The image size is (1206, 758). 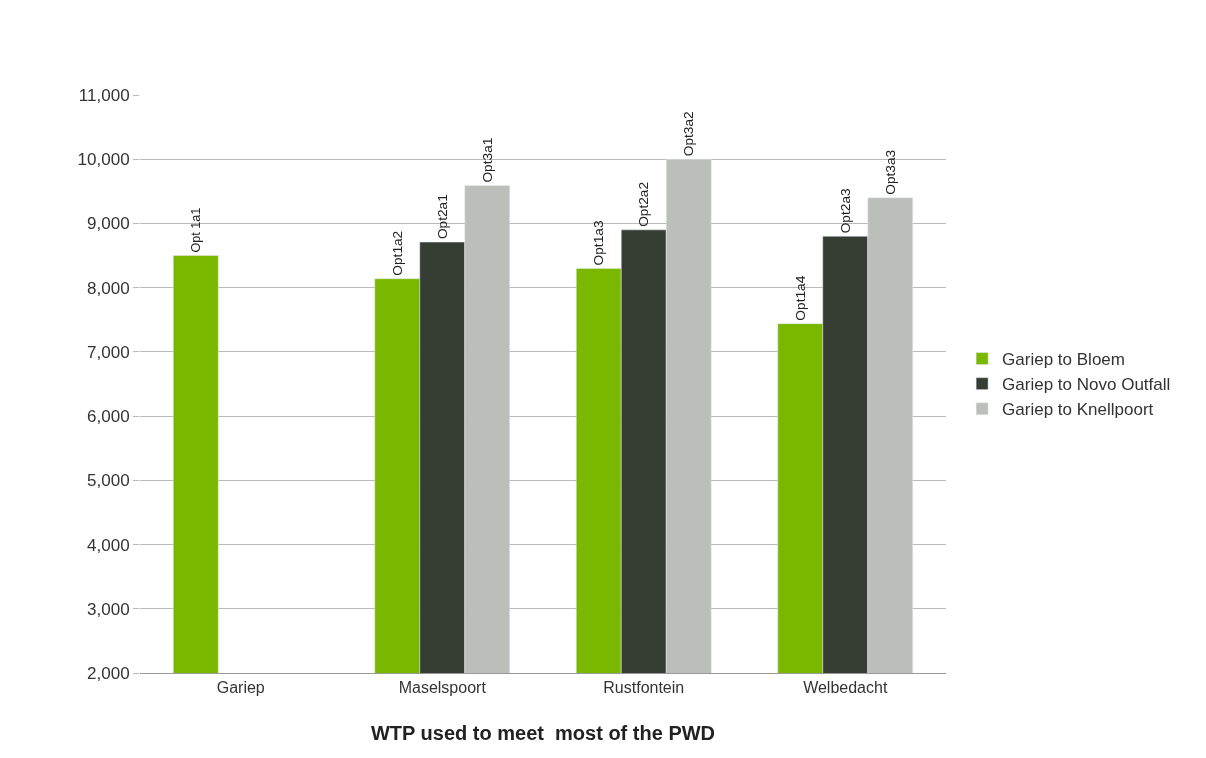 What do you see at coordinates (108, 609) in the screenshot?
I see `y-tick-label: 3,000` at bounding box center [108, 609].